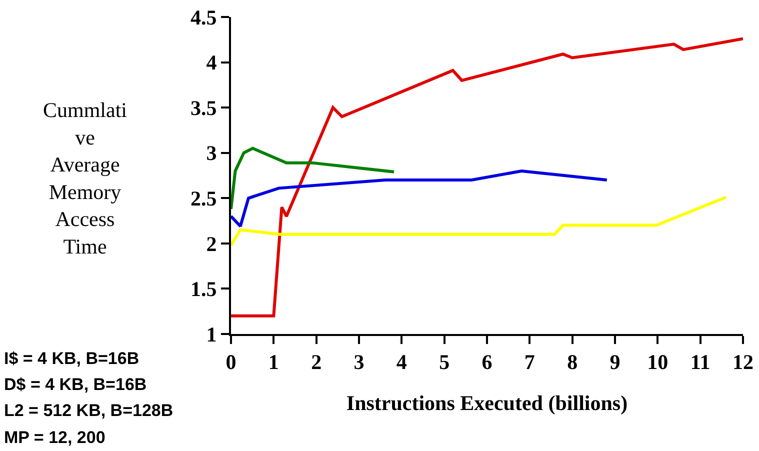 The image size is (759, 451). What do you see at coordinates (203, 108) in the screenshot?
I see `y-tick-label: 3.5` at bounding box center [203, 108].